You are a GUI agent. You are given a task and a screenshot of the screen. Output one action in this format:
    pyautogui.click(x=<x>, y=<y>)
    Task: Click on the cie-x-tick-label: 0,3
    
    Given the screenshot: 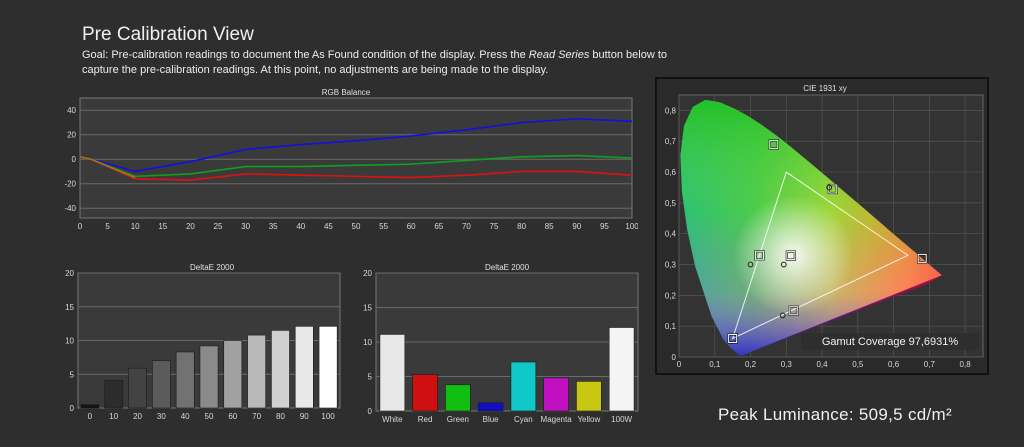 What is the action you would take?
    pyautogui.click(x=787, y=364)
    